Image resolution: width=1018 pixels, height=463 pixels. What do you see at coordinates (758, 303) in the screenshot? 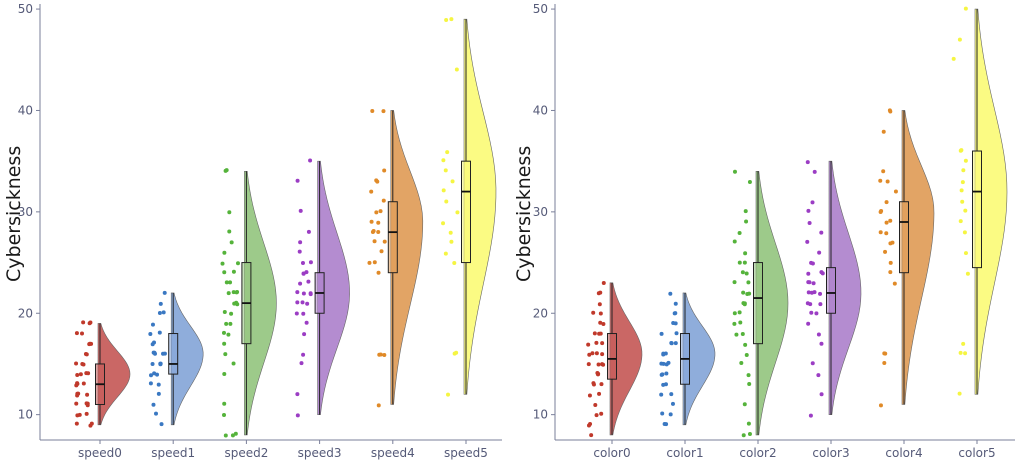
I see `box-color2` at bounding box center [758, 303].